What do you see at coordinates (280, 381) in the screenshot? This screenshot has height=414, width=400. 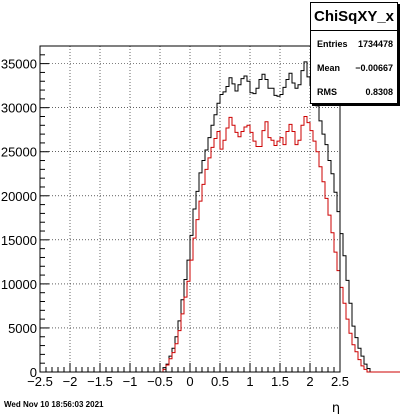 I see `x-tick-label: 1.5` at bounding box center [280, 381].